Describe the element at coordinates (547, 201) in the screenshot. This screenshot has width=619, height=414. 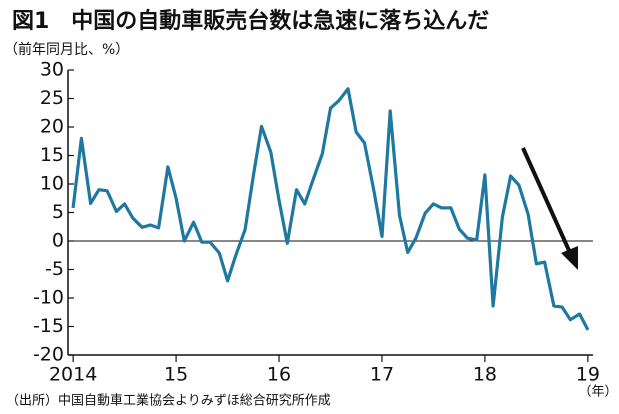
I see `arrow-shaft` at that location.